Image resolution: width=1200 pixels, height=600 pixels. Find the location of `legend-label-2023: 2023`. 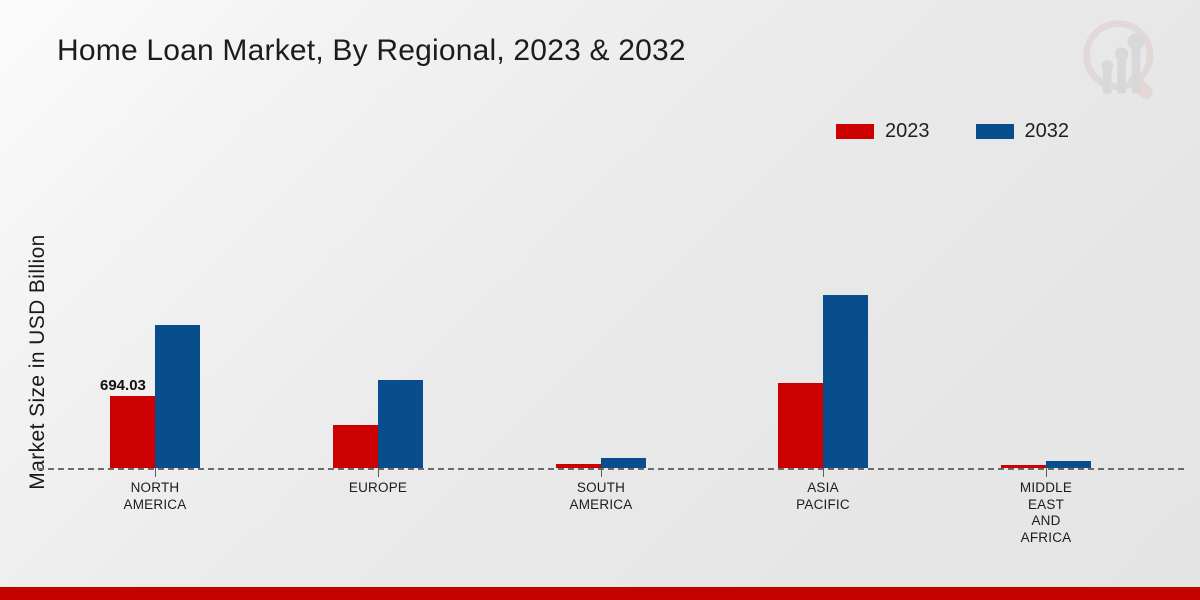

legend-label-2023: 2023 is located at coordinates (907, 131).